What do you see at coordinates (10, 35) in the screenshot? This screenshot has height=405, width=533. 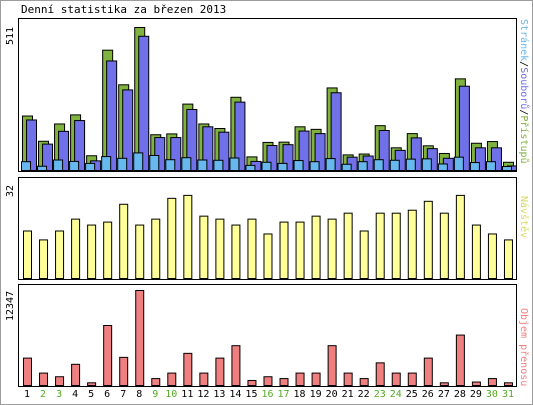 I see `hits-ymax-label: 511` at bounding box center [10, 35].